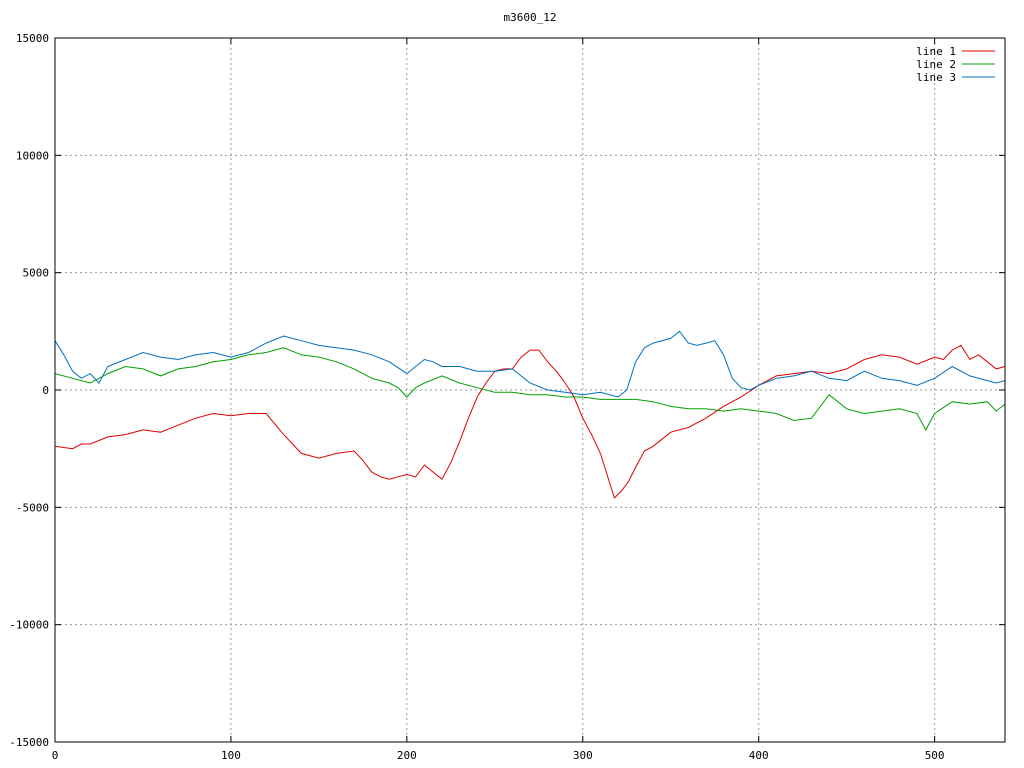  Describe the element at coordinates (407, 755) in the screenshot. I see `x-tick-label: 200` at that location.